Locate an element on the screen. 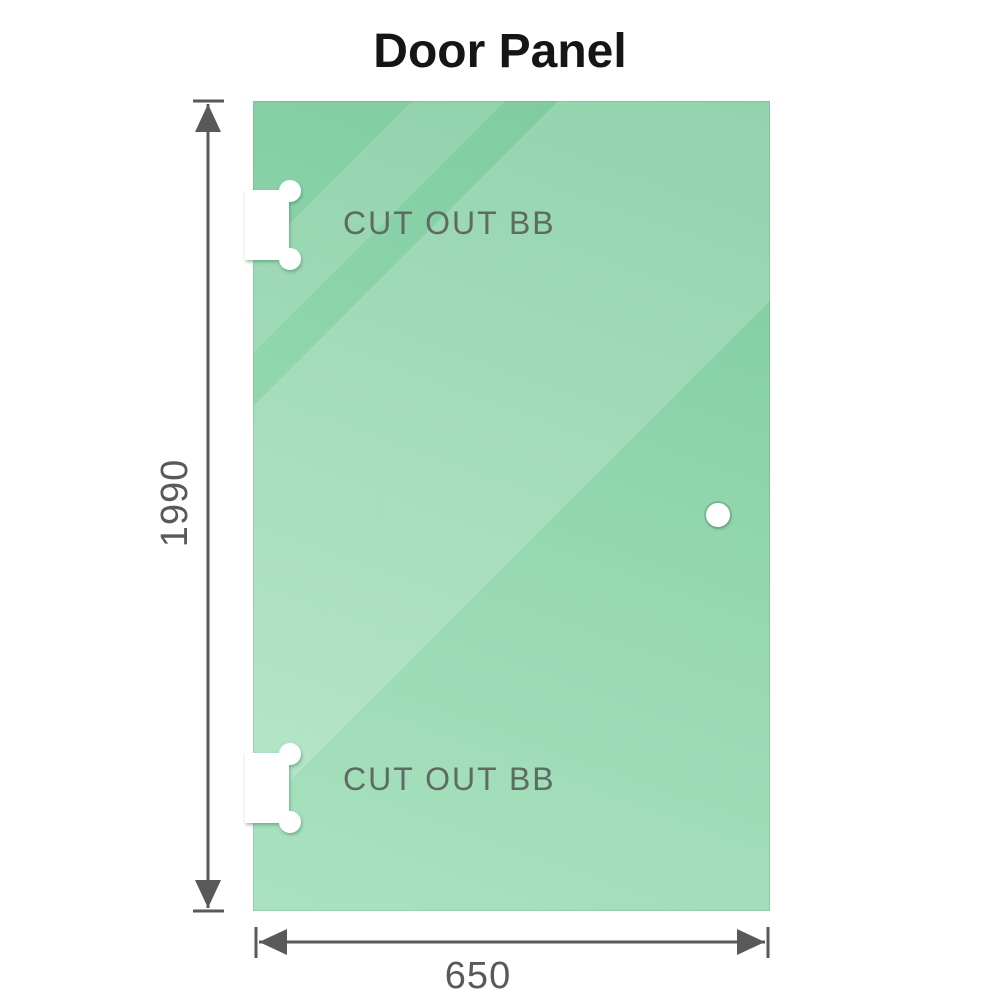 Image resolution: width=1000 pixels, height=1000 pixels. arrow-up-icon is located at coordinates (208, 118).